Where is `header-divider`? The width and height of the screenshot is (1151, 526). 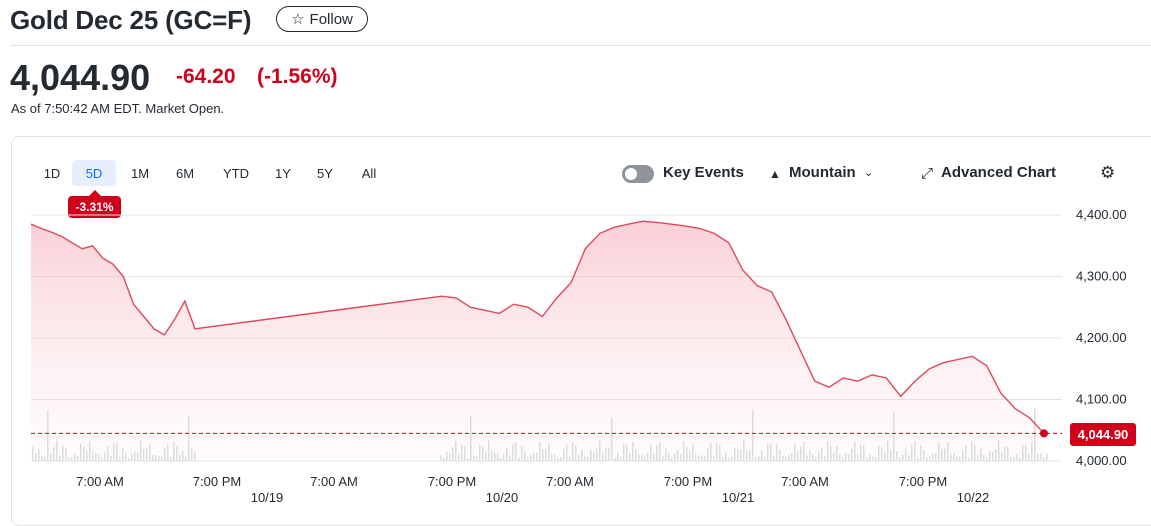 header-divider is located at coordinates (580, 45).